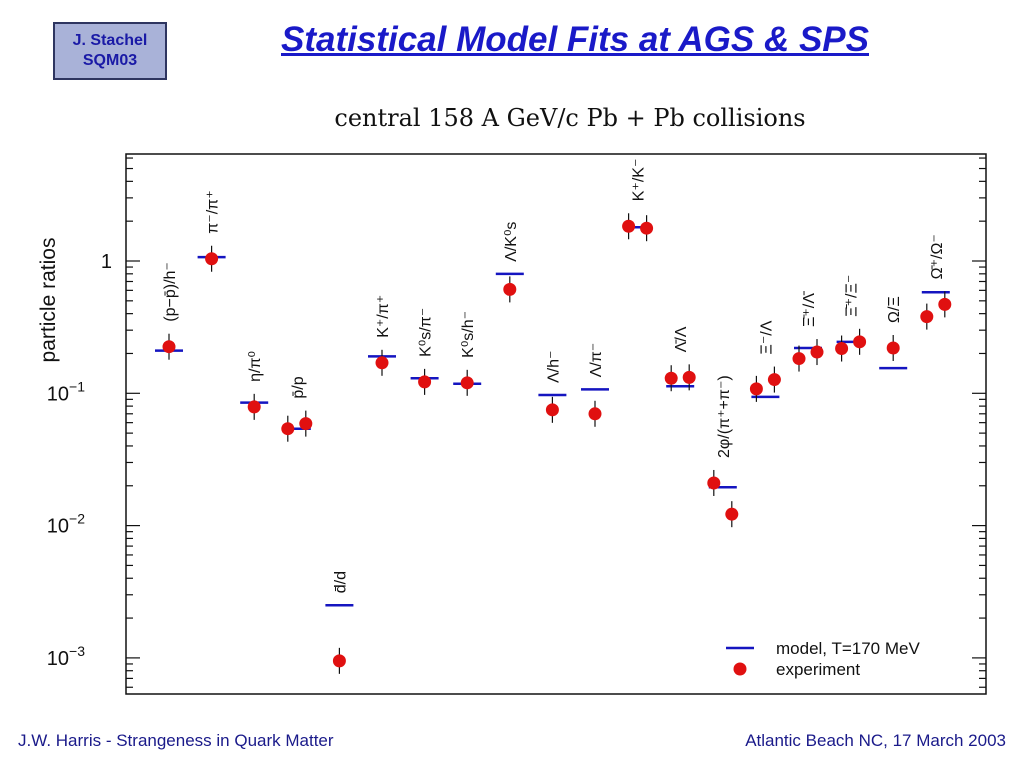 The height and width of the screenshot is (768, 1024). What do you see at coordinates (894, 309) in the screenshot?
I see `ratio-label: Ω/Ξ` at bounding box center [894, 309].